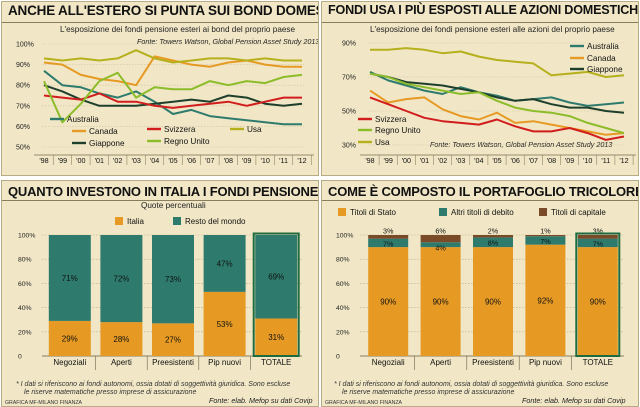 The width and height of the screenshot is (640, 407). I want to click on legend-label: Svizzera, so click(180, 129).